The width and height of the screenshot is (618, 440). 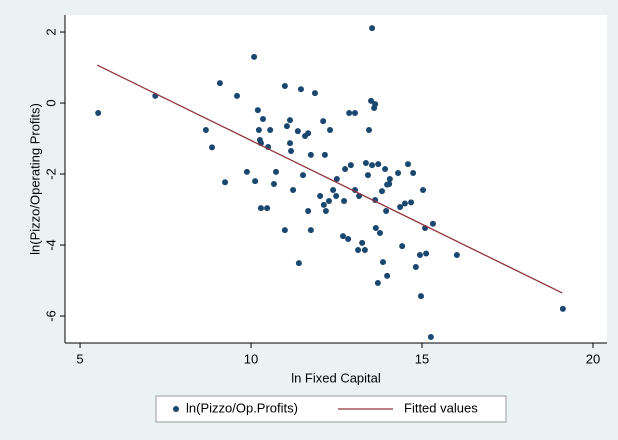 I want to click on y-tick-label: -2, so click(x=50, y=174).